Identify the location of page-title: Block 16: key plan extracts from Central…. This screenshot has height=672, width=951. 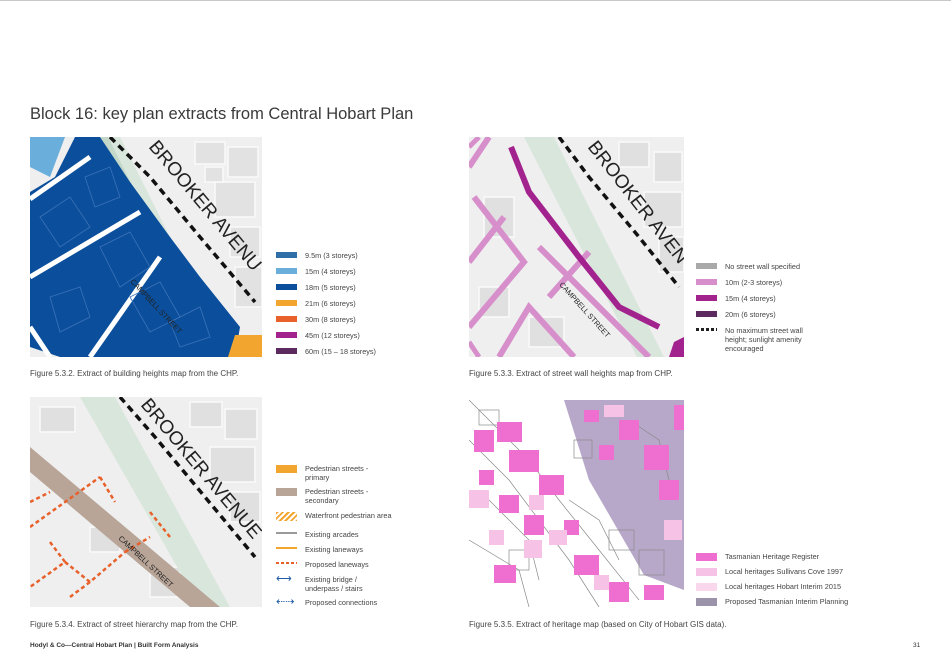
(222, 114).